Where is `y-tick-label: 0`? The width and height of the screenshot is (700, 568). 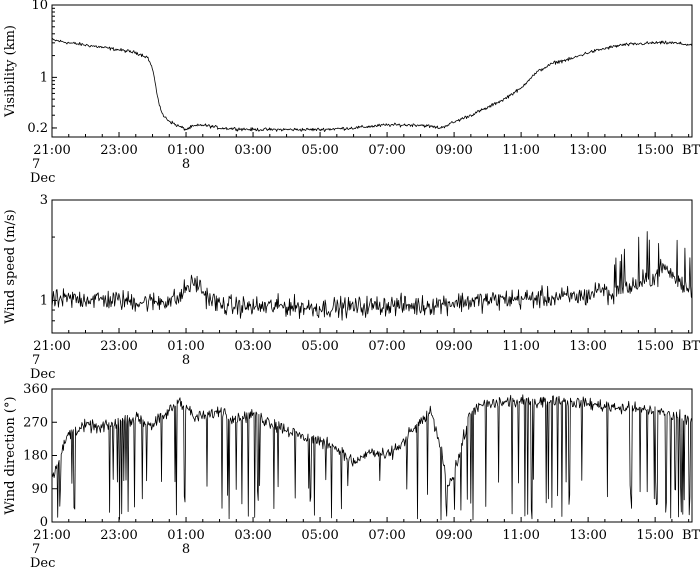 y-tick-label: 0 is located at coordinates (44, 522).